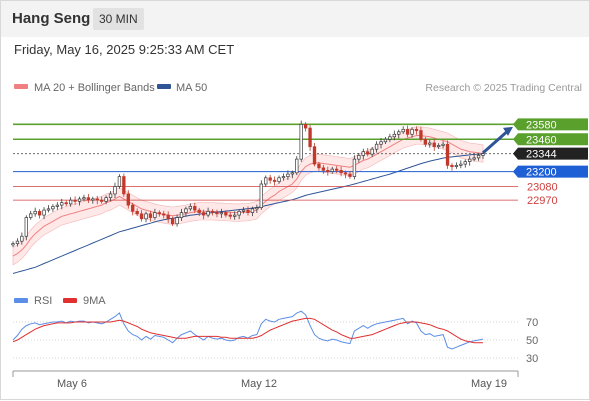 The width and height of the screenshot is (590, 401). What do you see at coordinates (164, 86) in the screenshot?
I see `legend-ma50-swatch` at bounding box center [164, 86].